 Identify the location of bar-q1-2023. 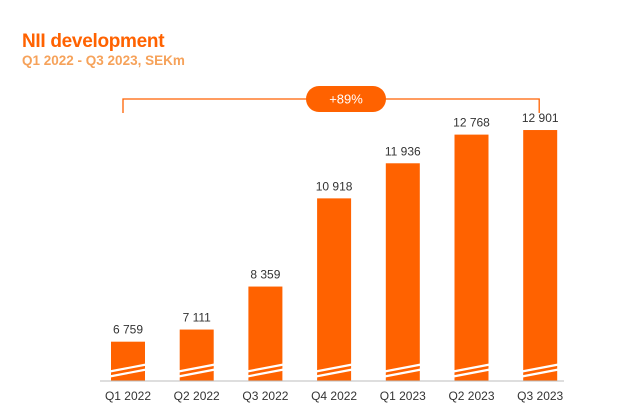
(402, 272).